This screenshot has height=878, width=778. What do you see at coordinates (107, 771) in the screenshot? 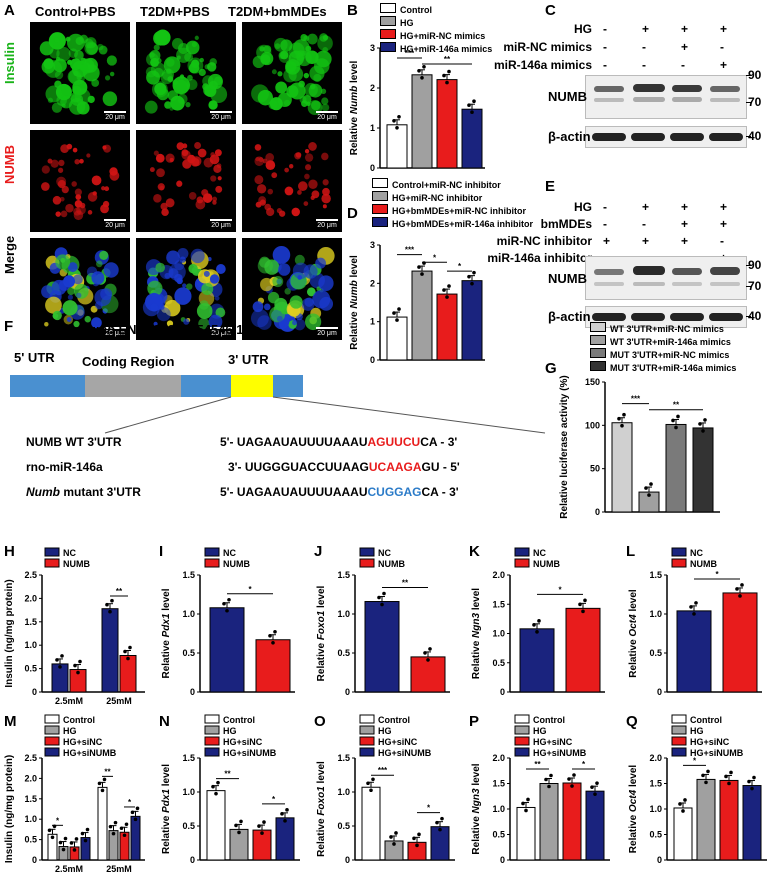
I see `sig-label: **` at bounding box center [107, 771].